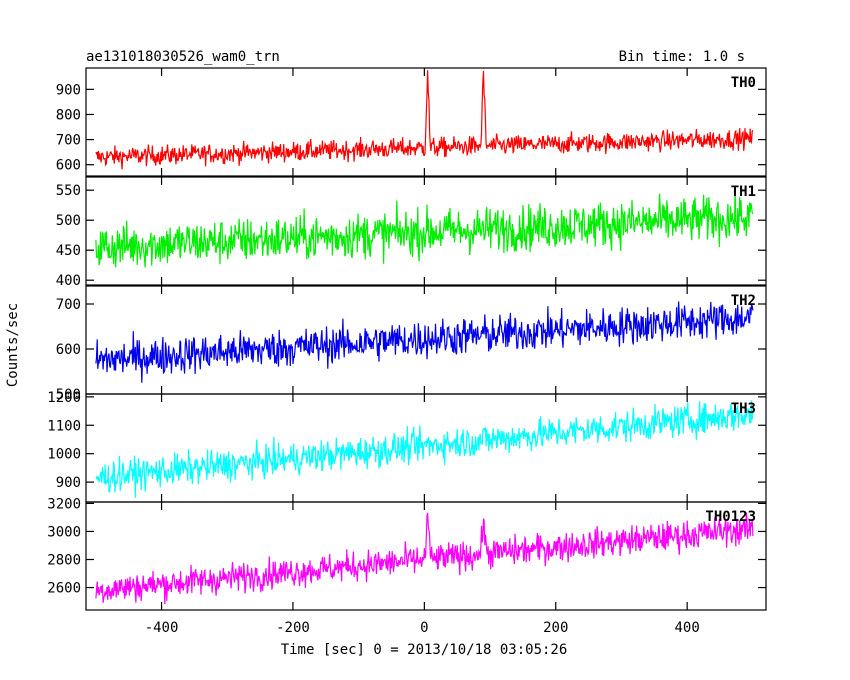 This screenshot has width=850, height=680. I want to click on series-th0123, so click(424, 558).